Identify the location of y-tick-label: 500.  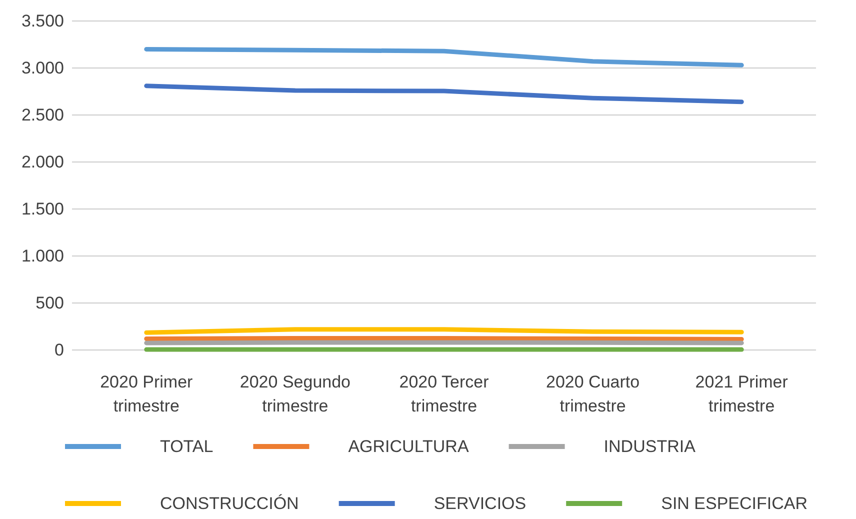
(50, 303).